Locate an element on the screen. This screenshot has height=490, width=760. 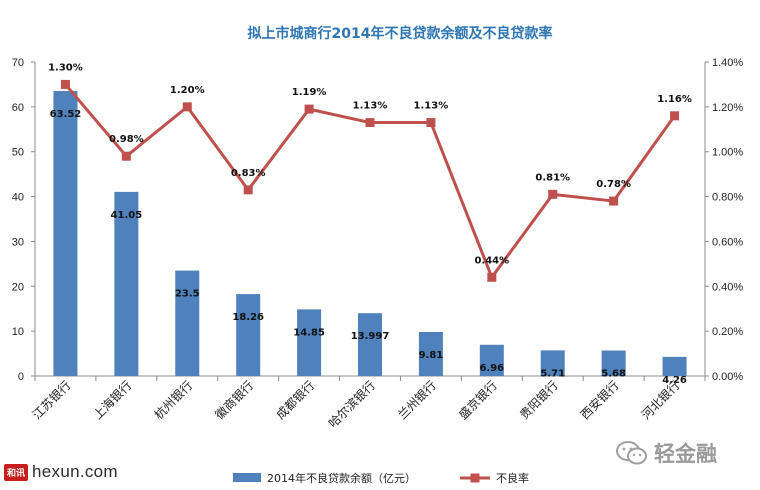
hexun-brand: 和讯 hexun.com is located at coordinates (61, 472).